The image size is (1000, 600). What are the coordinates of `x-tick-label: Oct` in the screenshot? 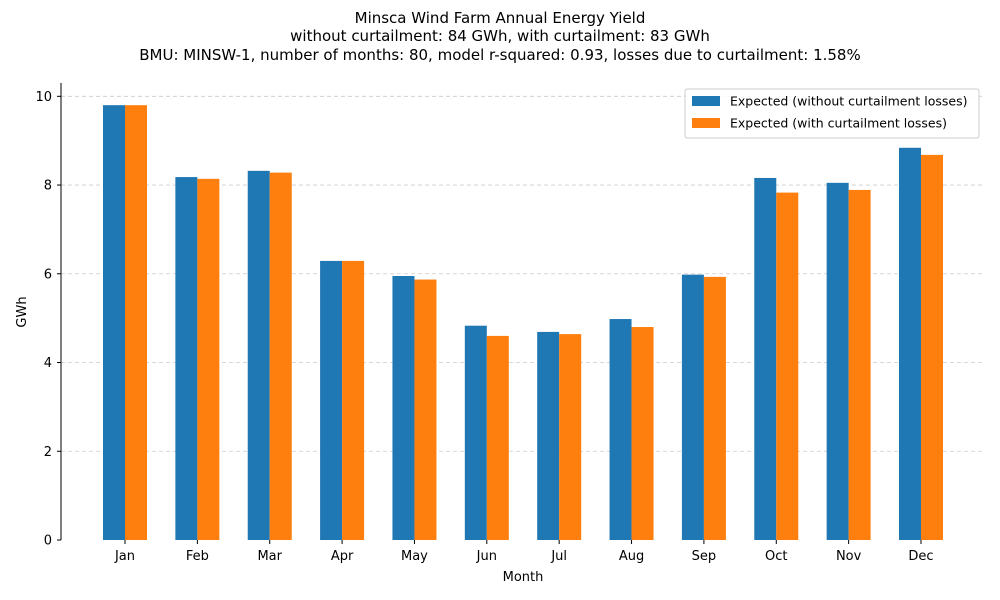 It's located at (776, 556).